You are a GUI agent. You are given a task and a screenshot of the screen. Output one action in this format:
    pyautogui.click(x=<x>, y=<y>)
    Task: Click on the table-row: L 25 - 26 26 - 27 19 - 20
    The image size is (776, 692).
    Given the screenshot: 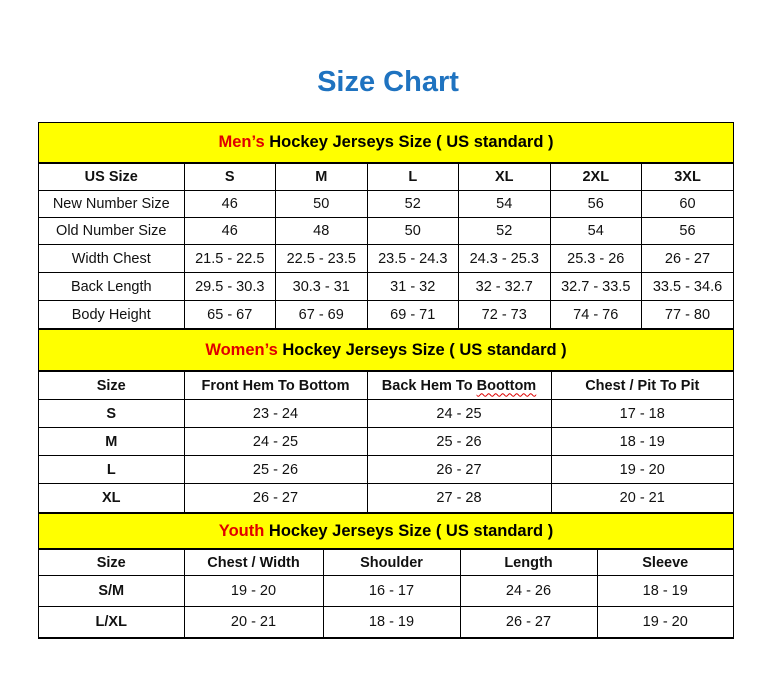 What is the action you would take?
    pyautogui.click(x=386, y=469)
    